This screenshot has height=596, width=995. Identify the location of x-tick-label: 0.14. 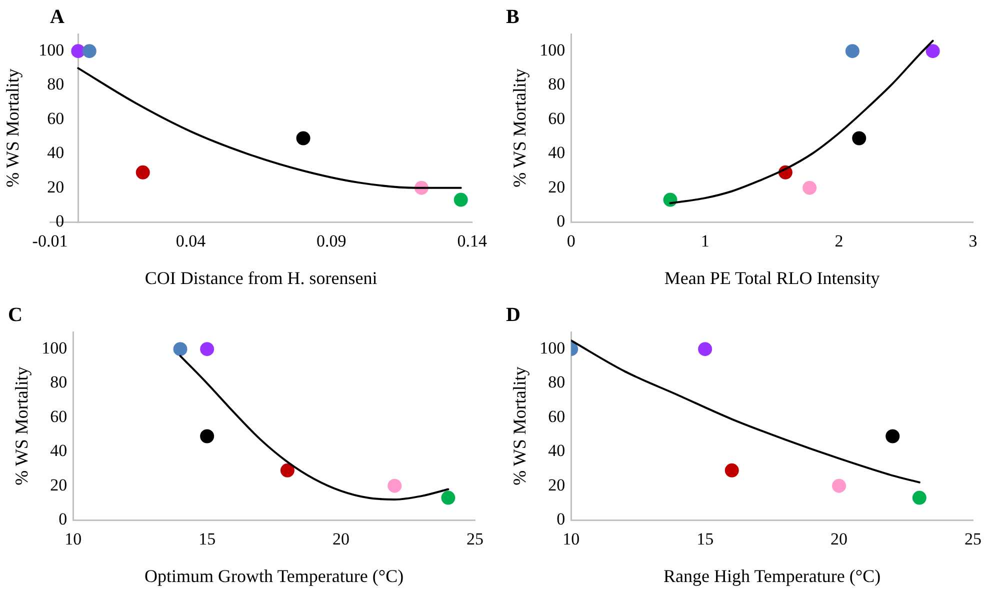
(472, 241).